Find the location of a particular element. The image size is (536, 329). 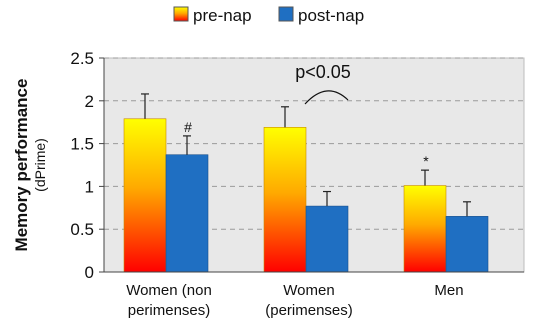

significance-marker: * is located at coordinates (426, 161).